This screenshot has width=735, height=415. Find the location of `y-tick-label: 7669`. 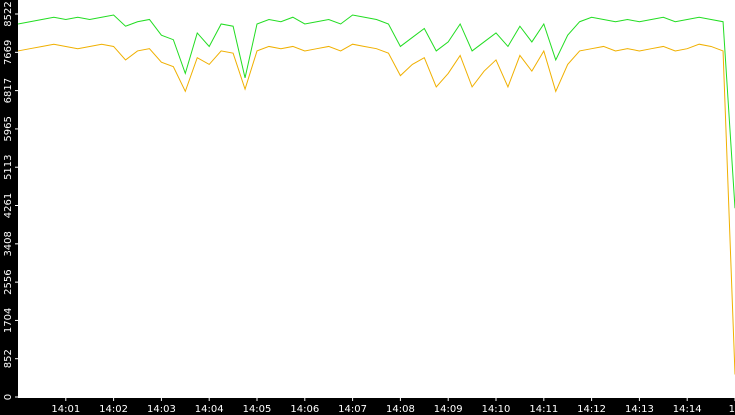

y-tick-label: 7669 is located at coordinates (8, 52).